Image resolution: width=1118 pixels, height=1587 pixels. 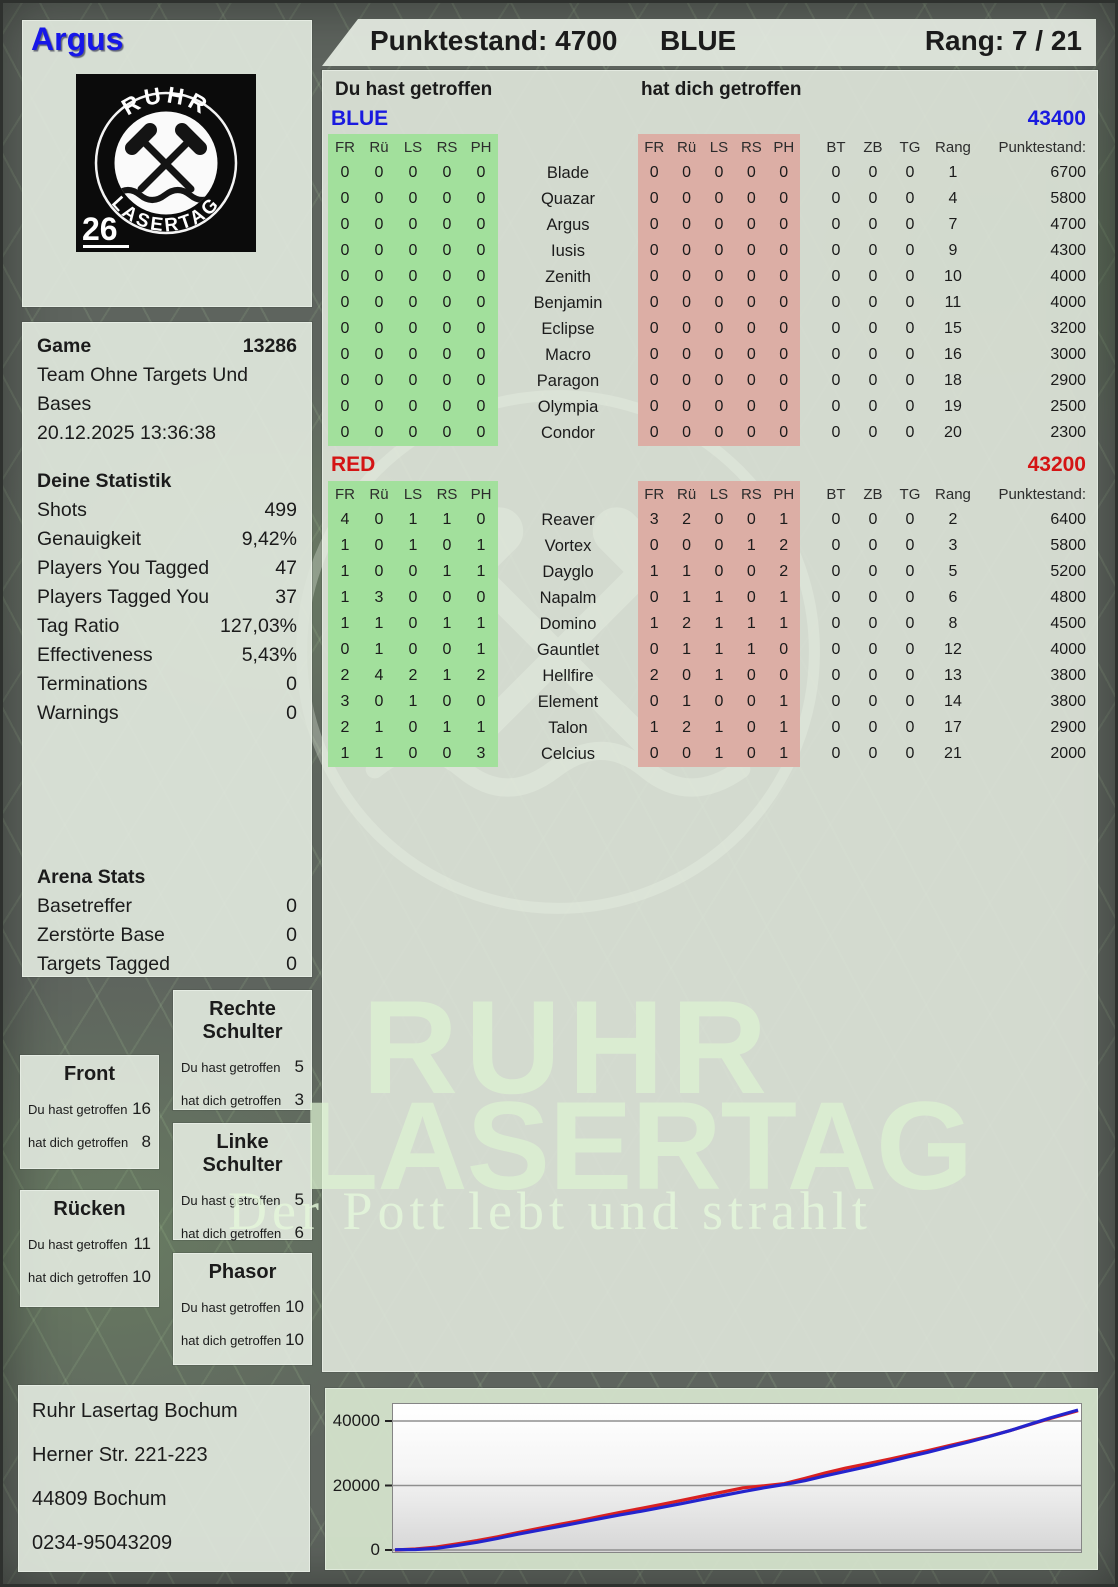 What do you see at coordinates (78, 1277) in the screenshot?
I see `got-label: hat dich getroffen` at bounding box center [78, 1277].